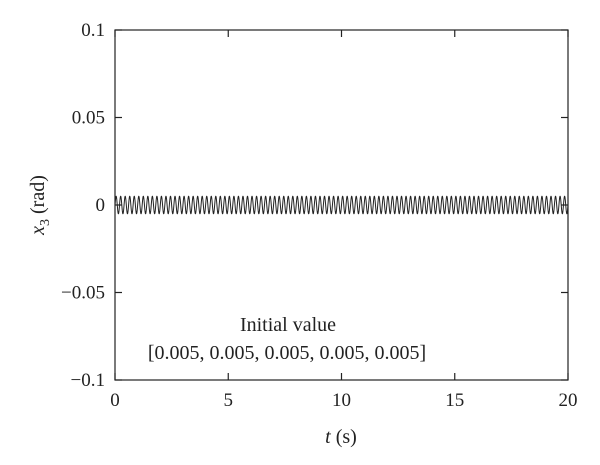 This screenshot has width=600, height=465. Describe the element at coordinates (88, 118) in the screenshot. I see `y-tick-label: 0.05` at that location.